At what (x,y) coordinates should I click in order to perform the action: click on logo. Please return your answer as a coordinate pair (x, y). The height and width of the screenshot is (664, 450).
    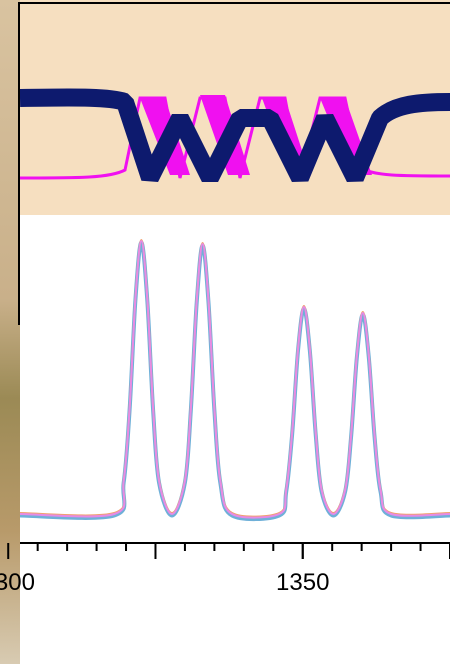
    Looking at the image, I should click on (234, 135).